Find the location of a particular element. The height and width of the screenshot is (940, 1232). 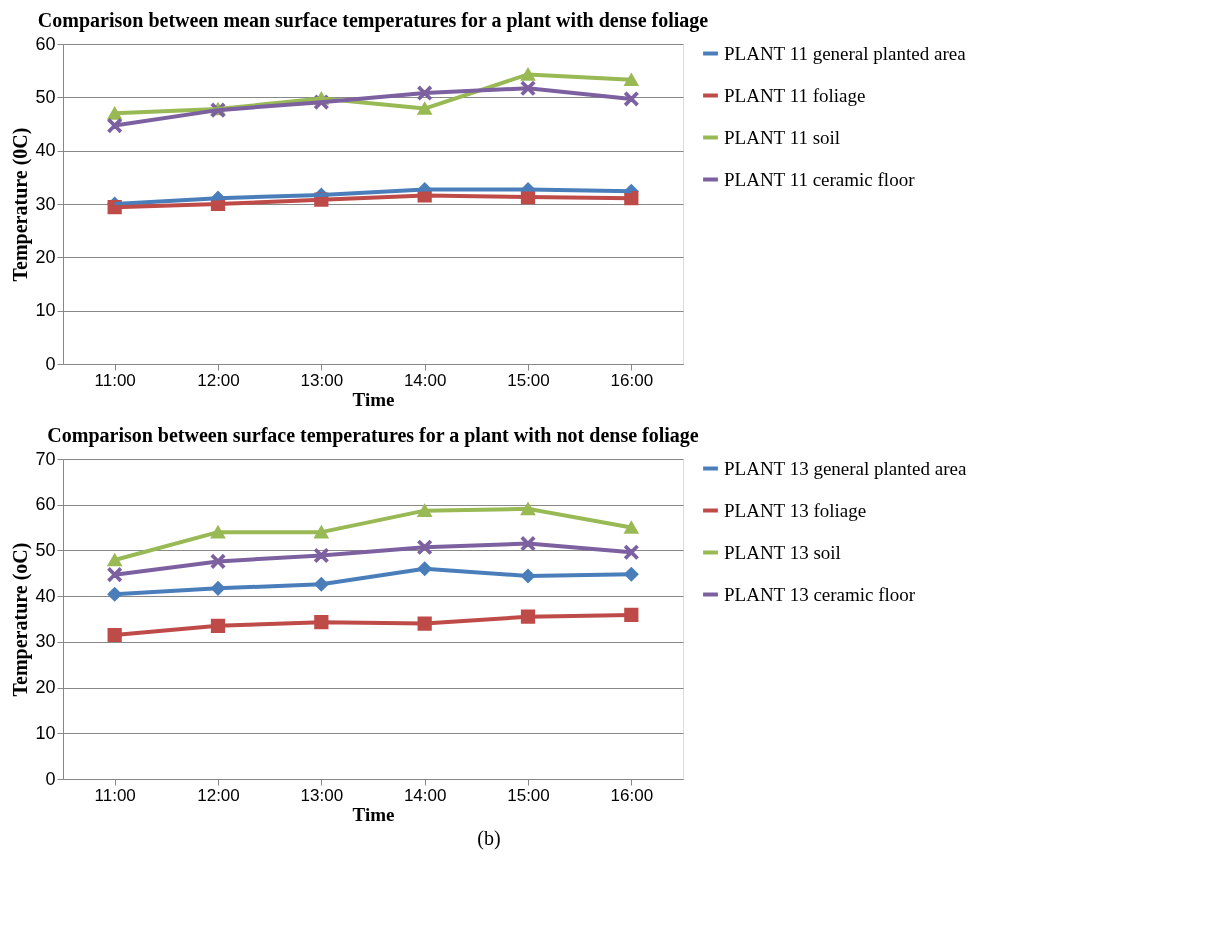

legend-label: PLANT 11 general planted area is located at coordinates (845, 53).